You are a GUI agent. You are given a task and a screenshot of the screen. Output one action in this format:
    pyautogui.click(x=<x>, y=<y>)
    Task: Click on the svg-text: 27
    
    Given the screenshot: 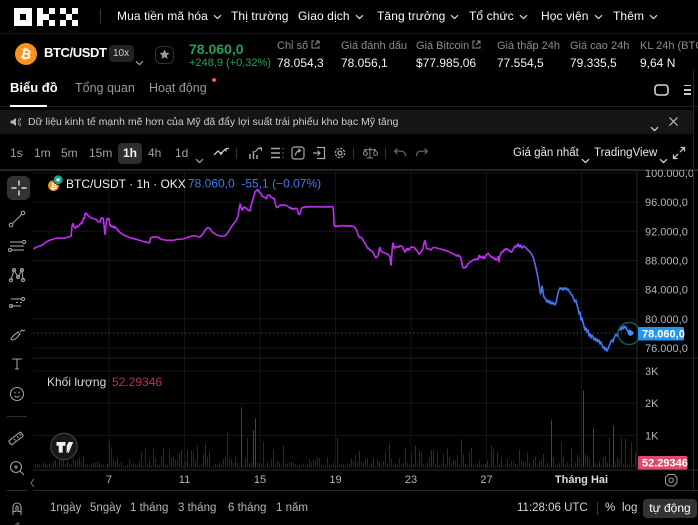 What is the action you would take?
    pyautogui.click(x=486, y=480)
    